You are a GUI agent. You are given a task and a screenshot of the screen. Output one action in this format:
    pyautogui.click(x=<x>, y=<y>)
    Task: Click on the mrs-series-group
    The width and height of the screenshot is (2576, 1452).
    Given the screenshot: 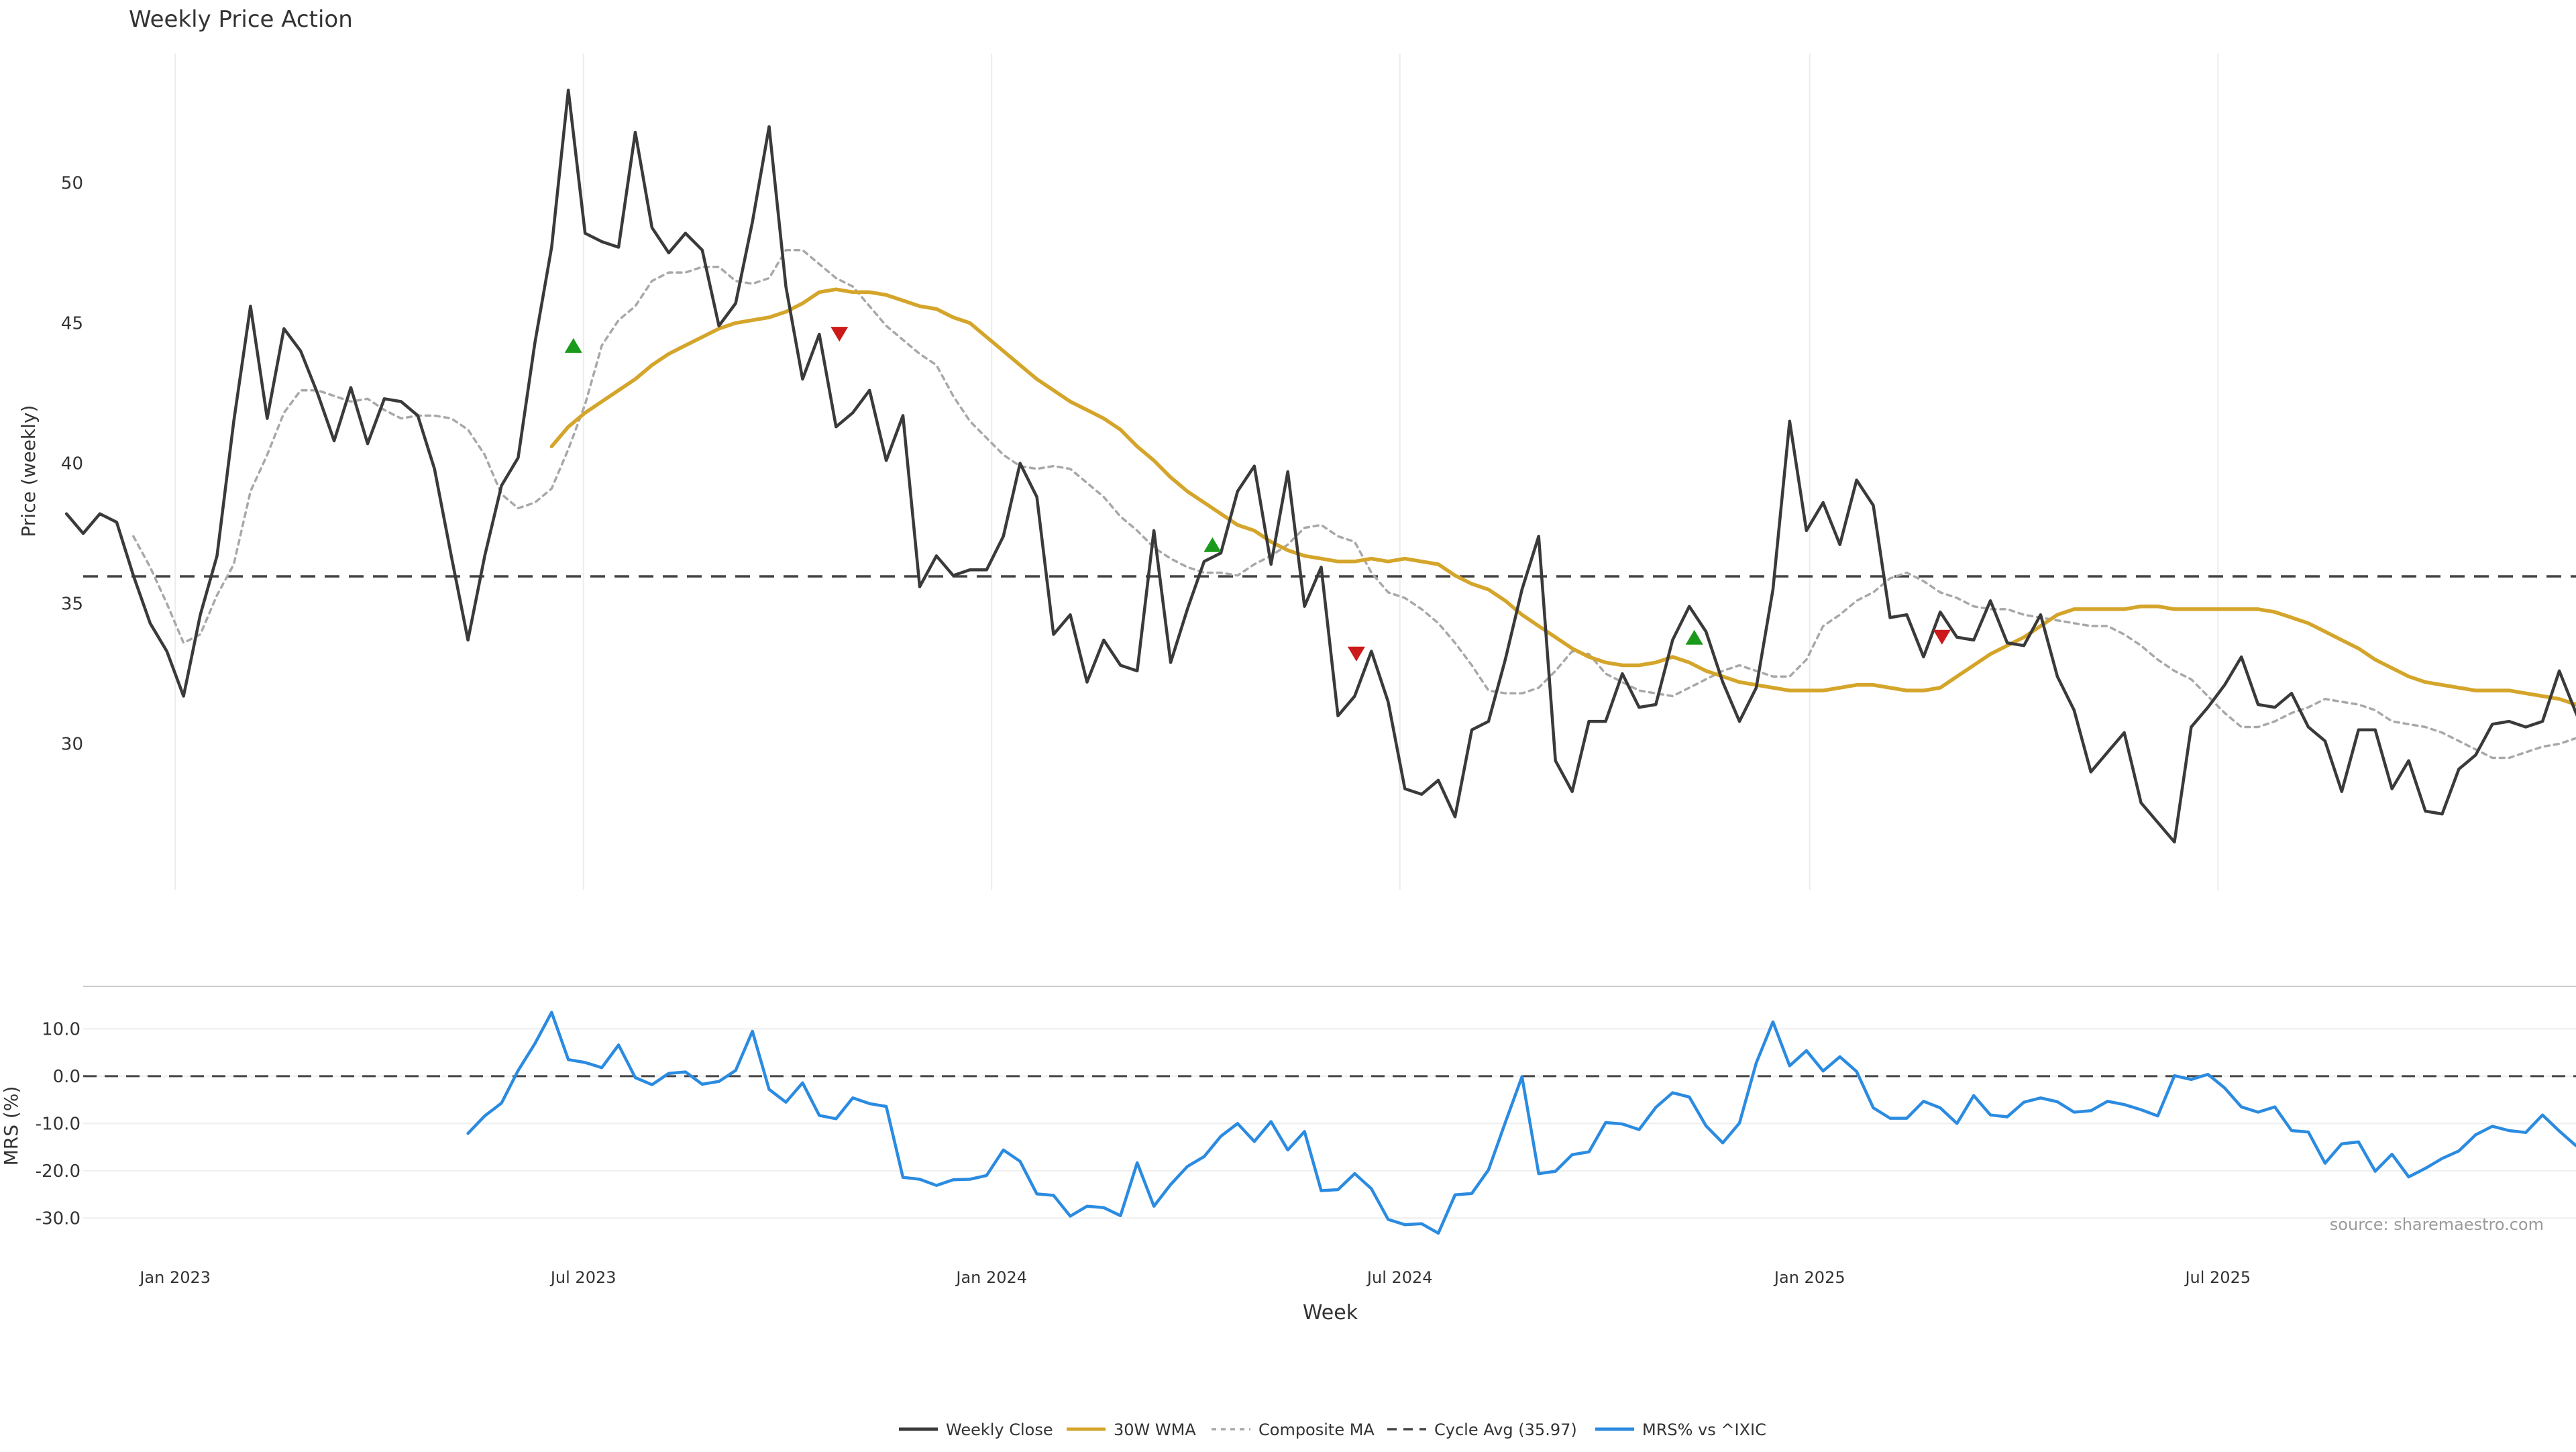 What is the action you would take?
    pyautogui.click(x=1521, y=1123)
    